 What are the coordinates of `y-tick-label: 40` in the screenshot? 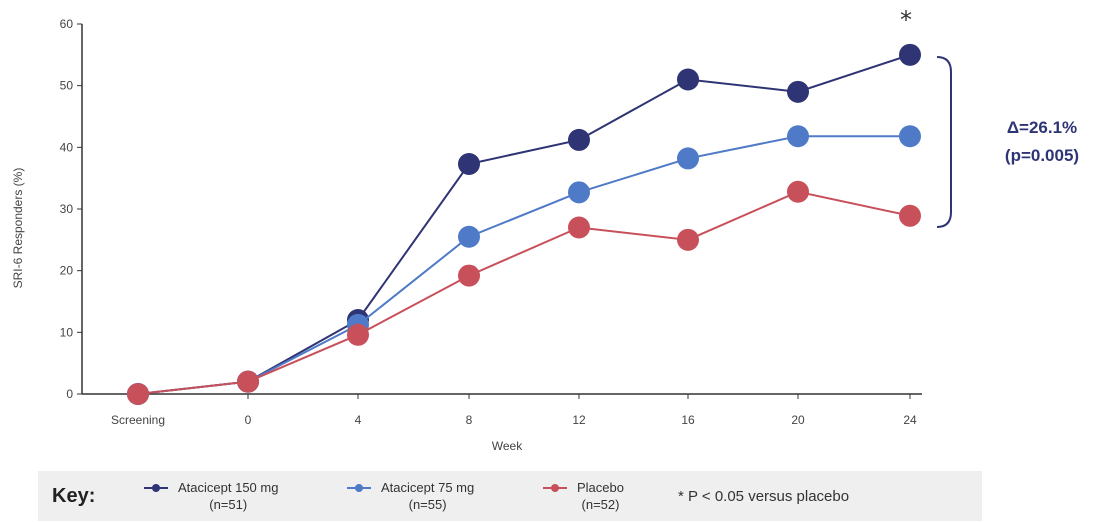 It's located at (67, 147).